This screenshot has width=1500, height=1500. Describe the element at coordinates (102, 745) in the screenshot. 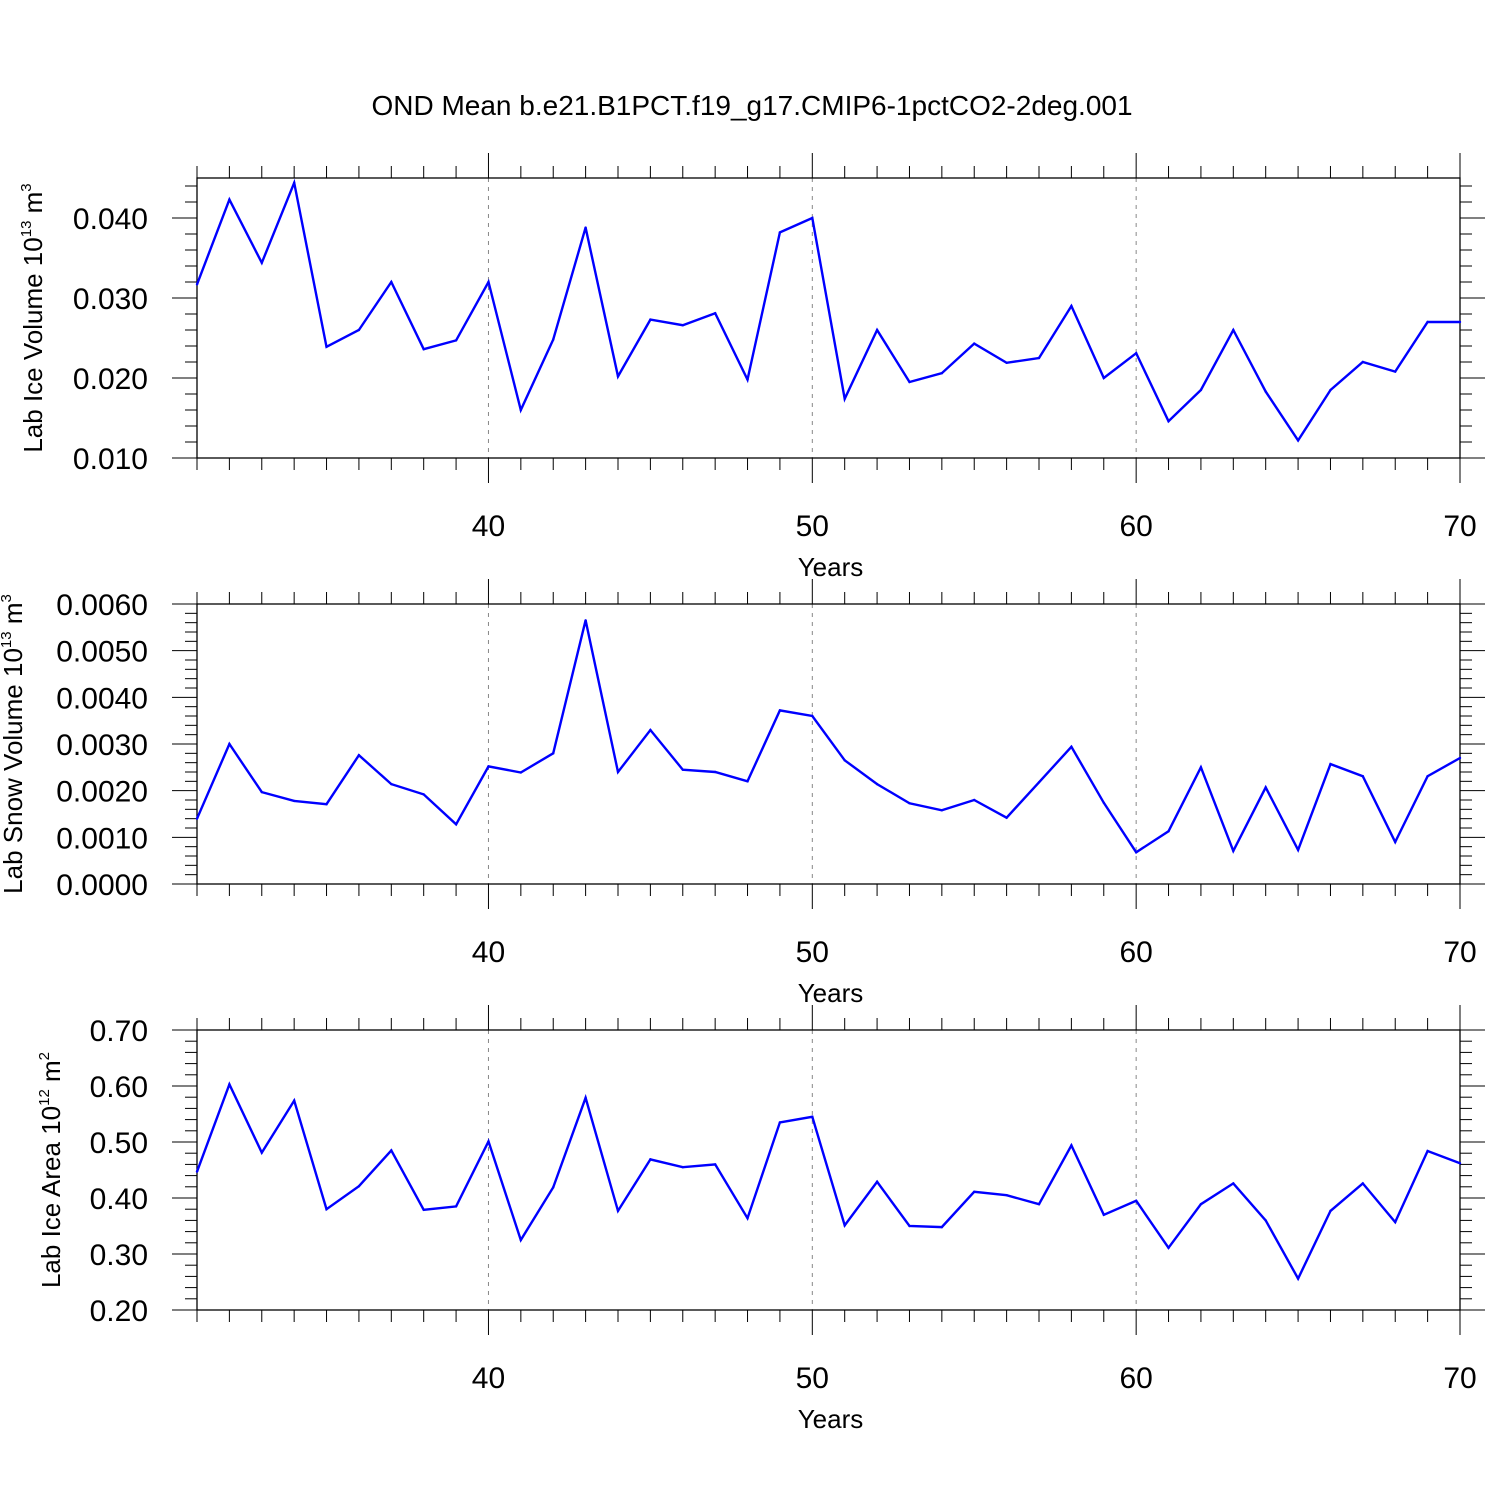

I see `y-tick-label: 0.0030` at that location.